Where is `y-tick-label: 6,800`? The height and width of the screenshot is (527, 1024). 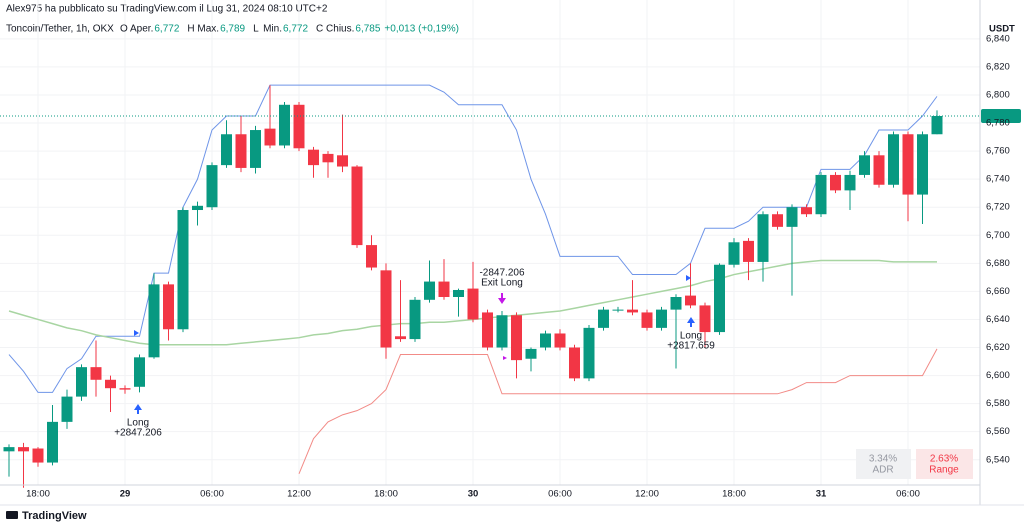 y-tick-label: 6,800 is located at coordinates (998, 94).